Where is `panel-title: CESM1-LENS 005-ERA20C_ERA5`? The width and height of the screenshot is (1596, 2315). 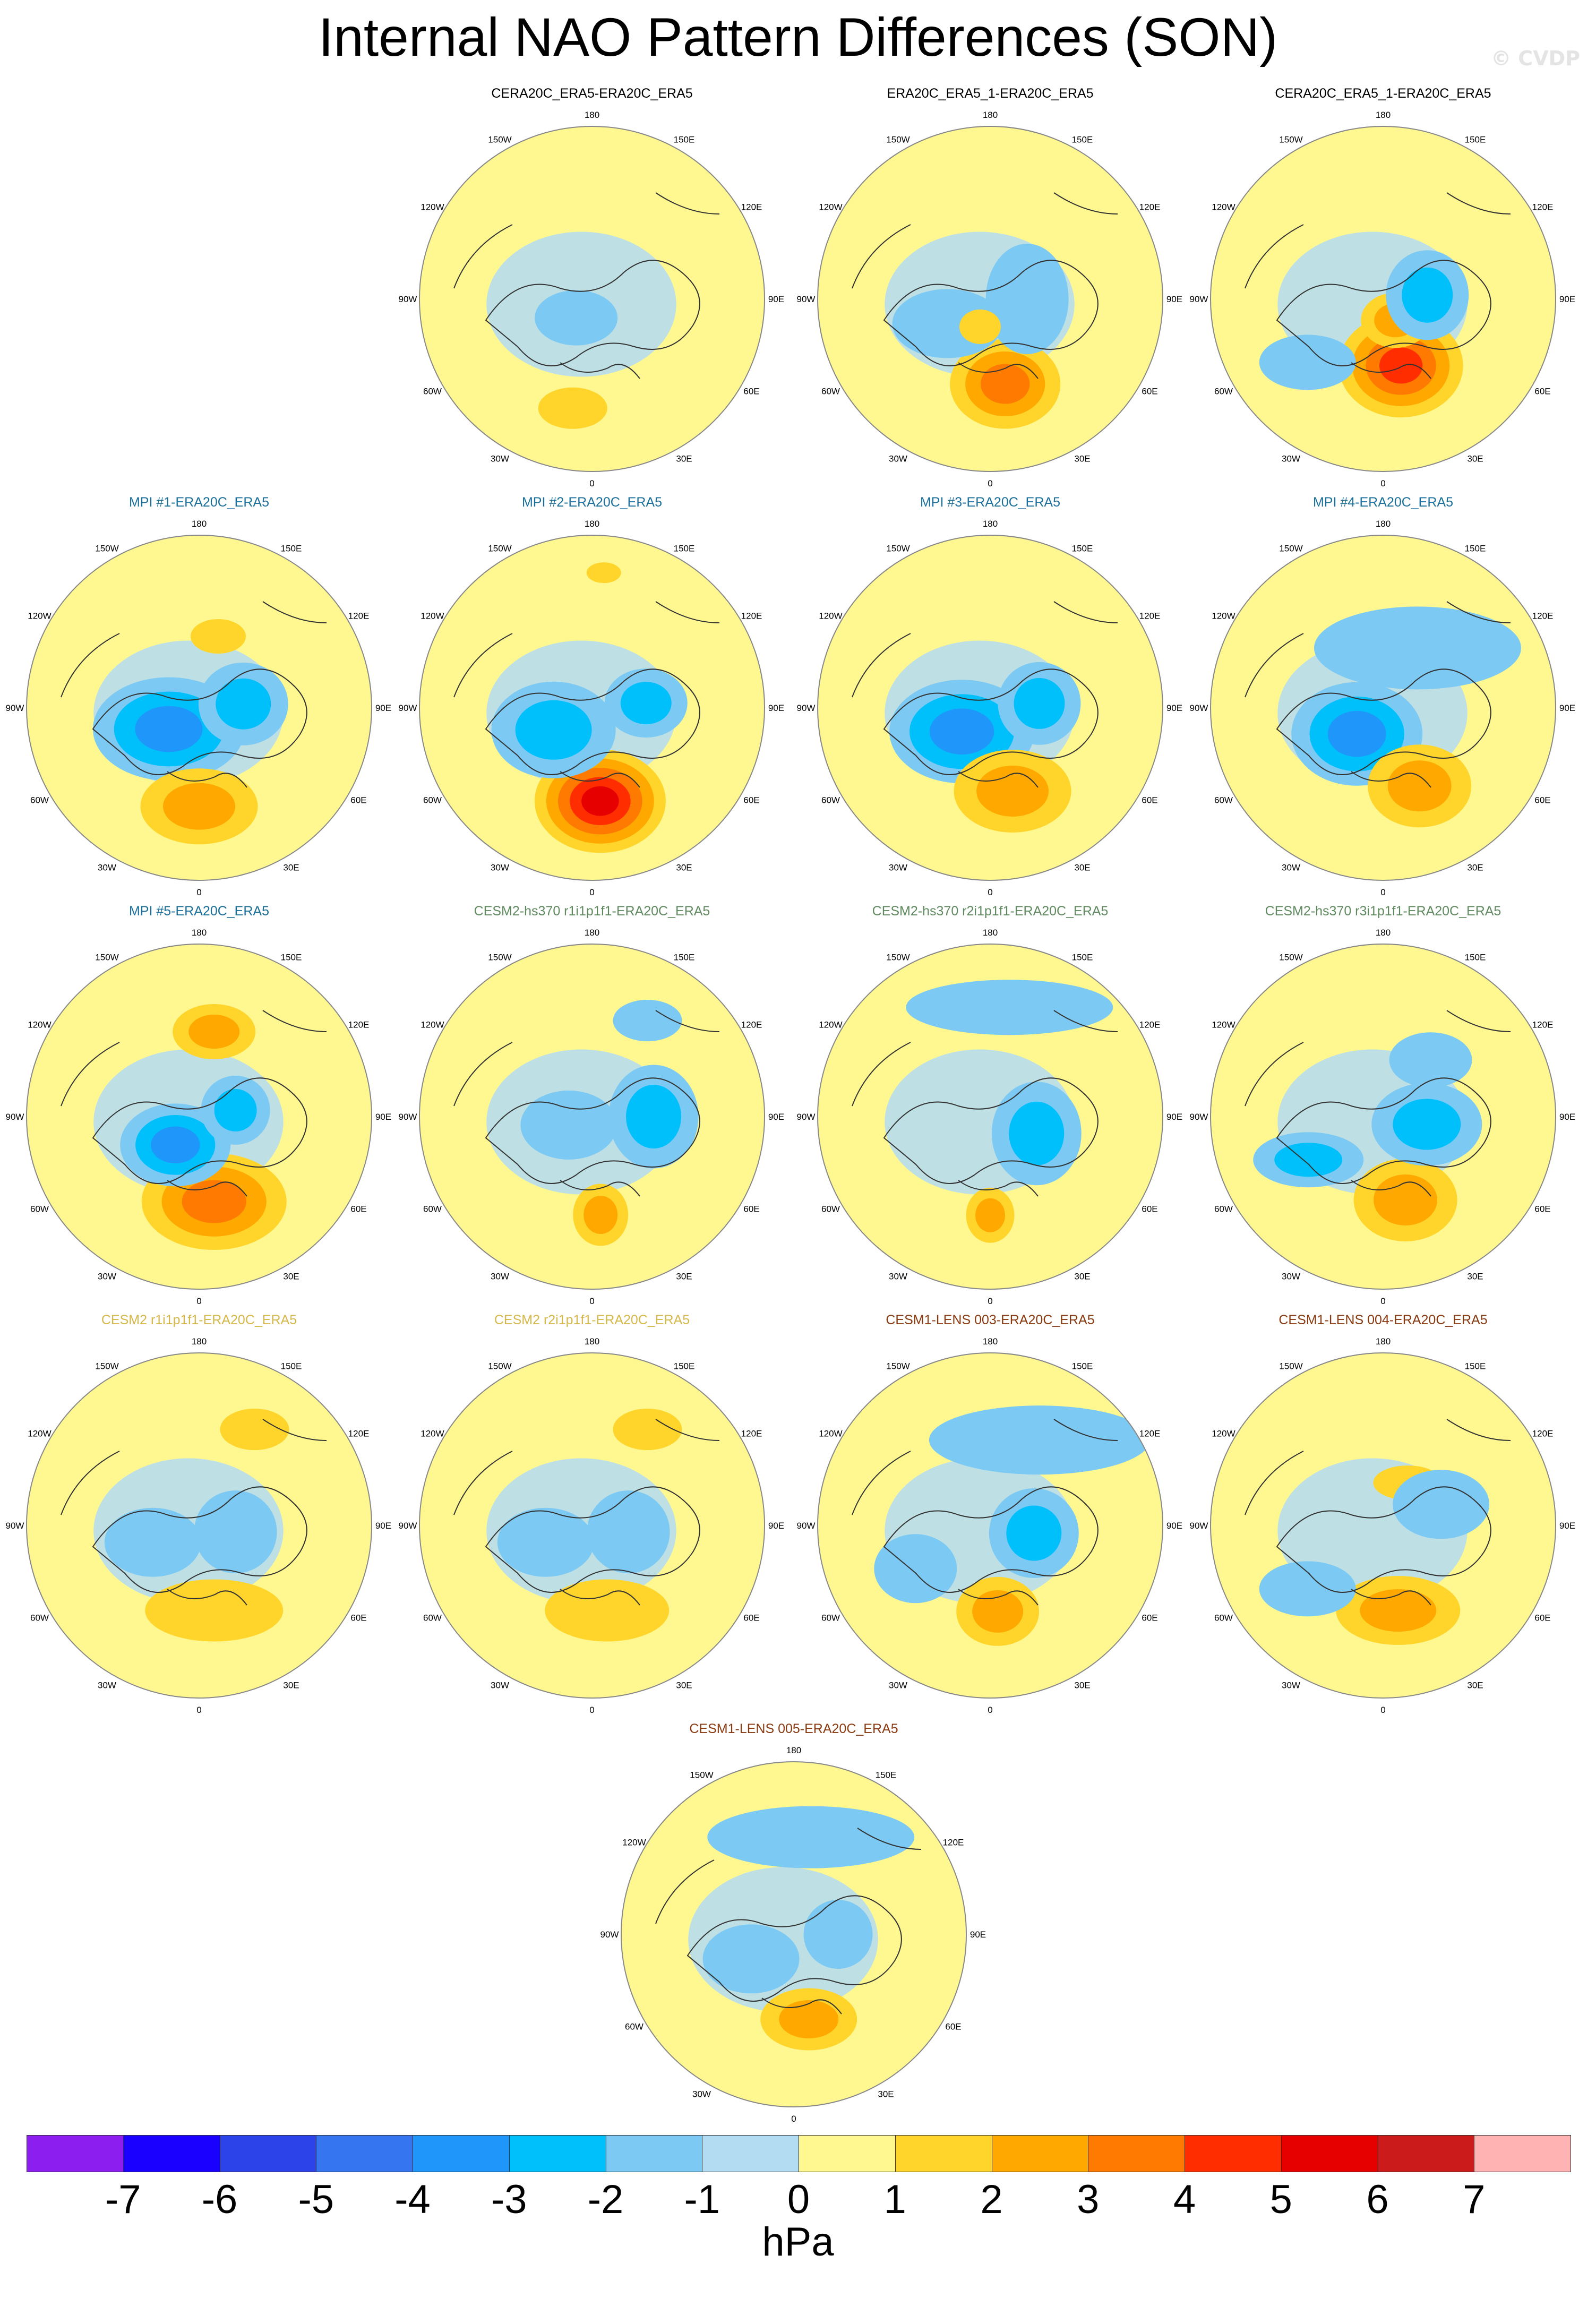 panel-title: CESM1-LENS 005-ERA20C_ERA5 is located at coordinates (793, 1728).